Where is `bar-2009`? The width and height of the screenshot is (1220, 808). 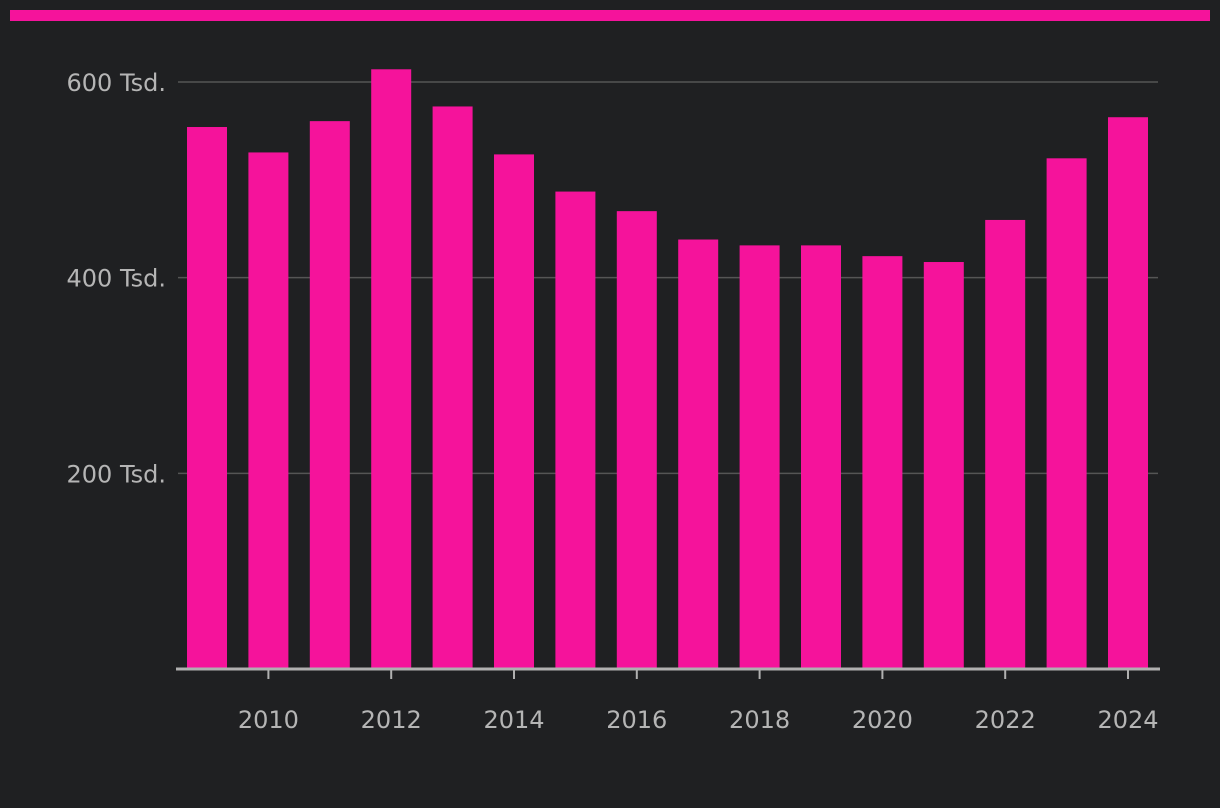
bar-2009 is located at coordinates (207, 398).